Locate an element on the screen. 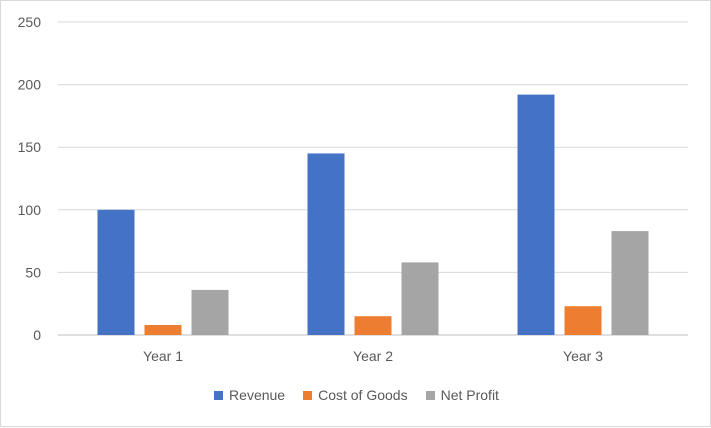  y-tick-label: 200 is located at coordinates (30, 85).